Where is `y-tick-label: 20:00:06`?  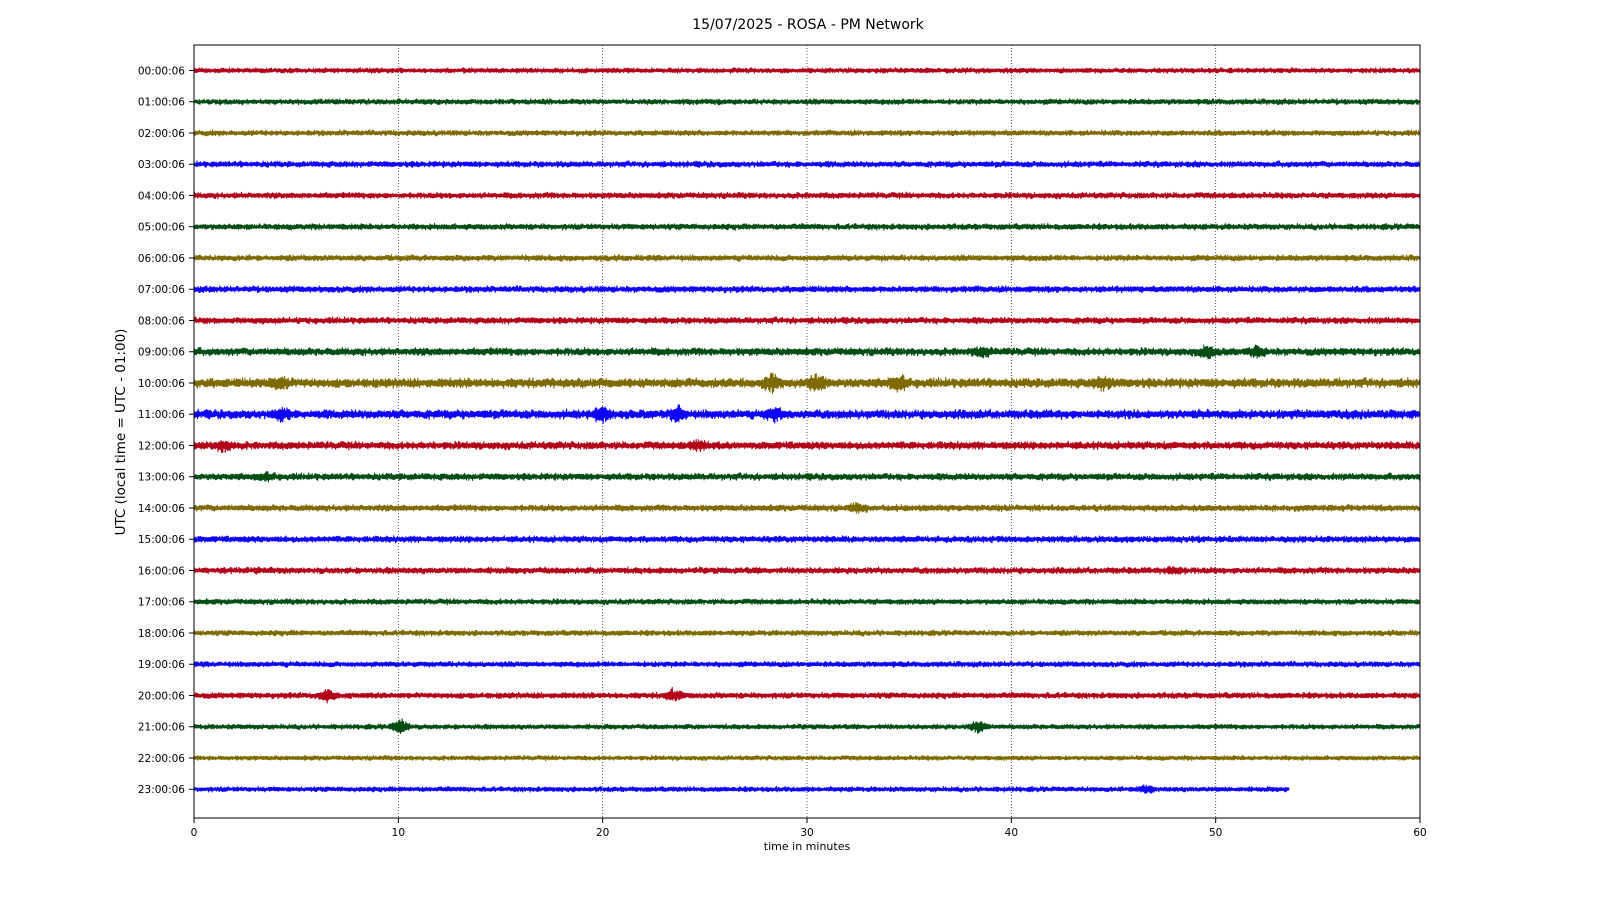
y-tick-label: 20:00:06 is located at coordinates (161, 696).